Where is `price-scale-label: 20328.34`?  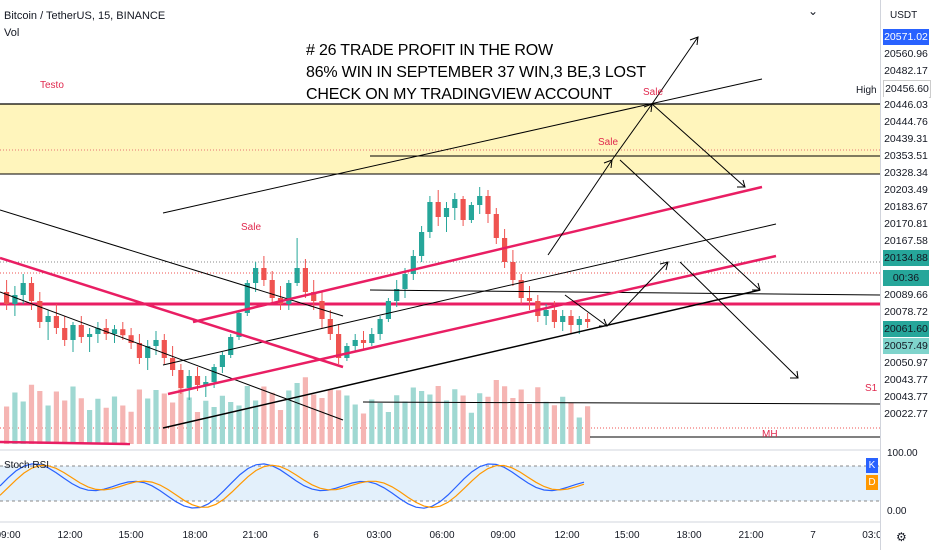
price-scale-label: 20328.34 is located at coordinates (906, 173).